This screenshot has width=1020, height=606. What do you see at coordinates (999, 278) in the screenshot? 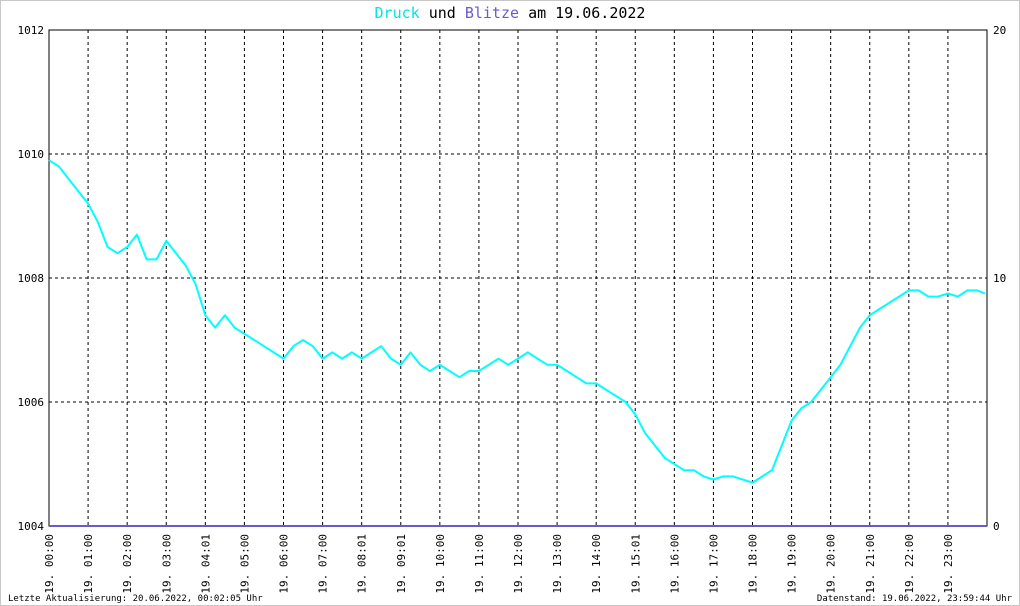
I see `y-right-tick-label: 10` at bounding box center [999, 278].